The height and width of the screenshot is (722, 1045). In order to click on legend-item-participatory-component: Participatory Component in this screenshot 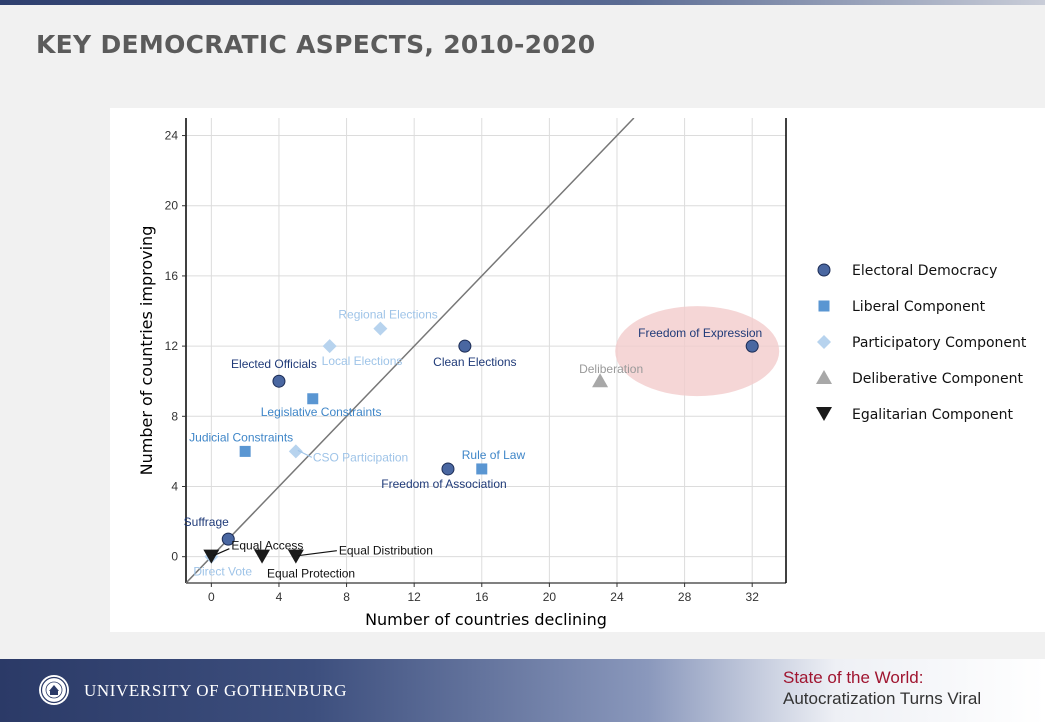, I will do `click(922, 343)`.